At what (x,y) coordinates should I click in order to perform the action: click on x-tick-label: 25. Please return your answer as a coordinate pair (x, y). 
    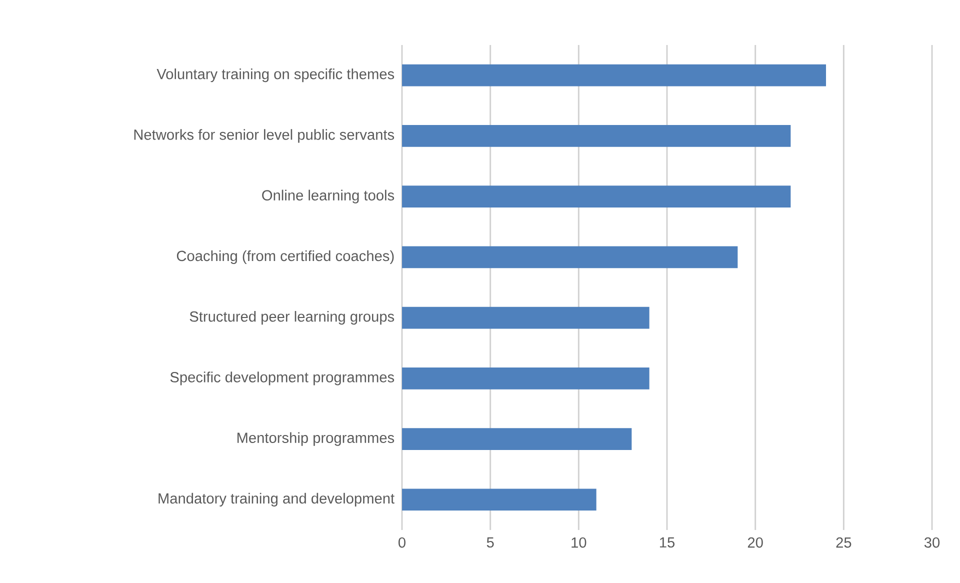
    Looking at the image, I should click on (844, 542).